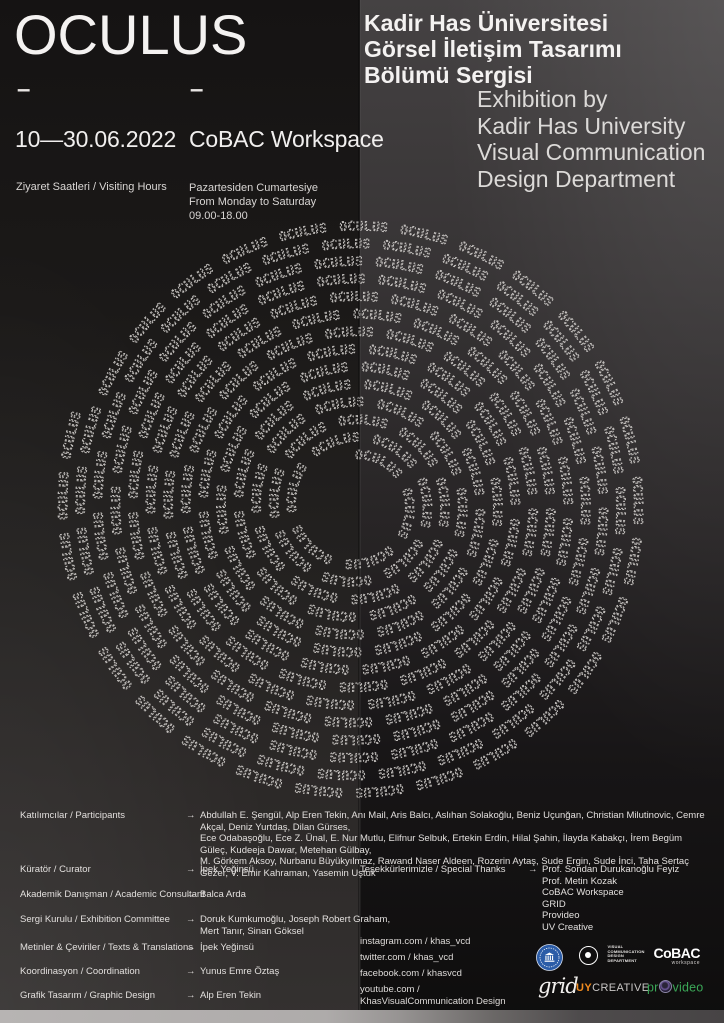  What do you see at coordinates (588, 955) in the screenshot?
I see `vcd-circle-dot-icon` at bounding box center [588, 955].